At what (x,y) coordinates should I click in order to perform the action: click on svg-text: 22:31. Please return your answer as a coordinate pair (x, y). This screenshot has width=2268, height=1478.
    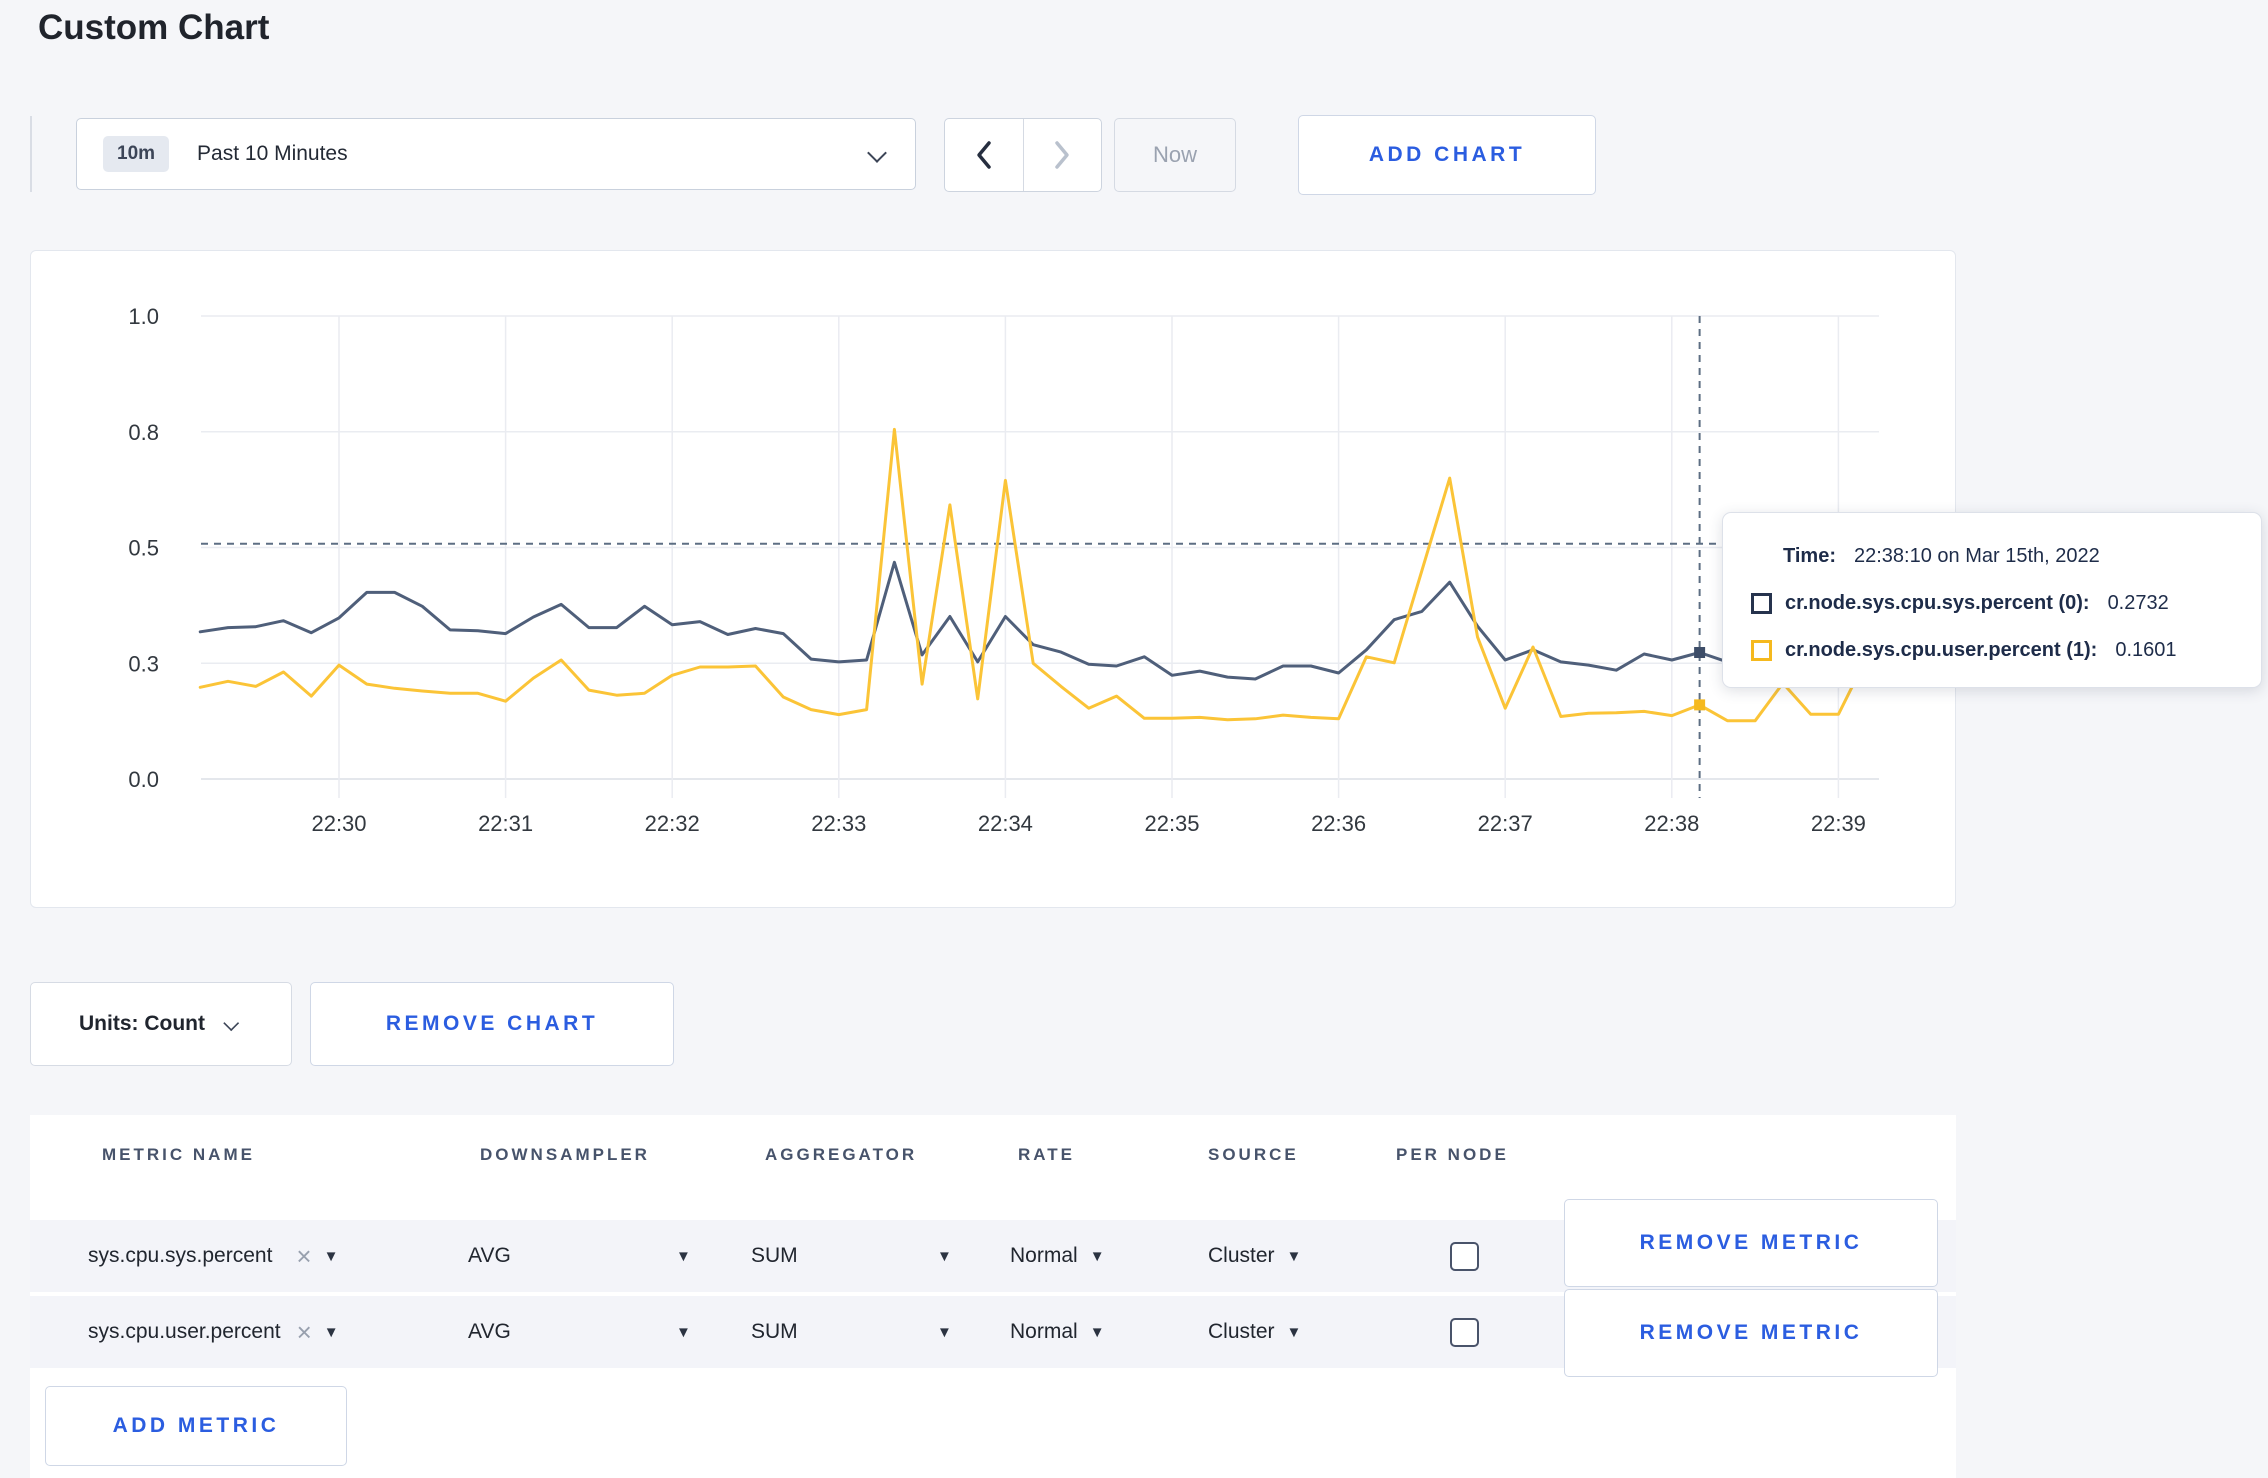
    Looking at the image, I should click on (505, 823).